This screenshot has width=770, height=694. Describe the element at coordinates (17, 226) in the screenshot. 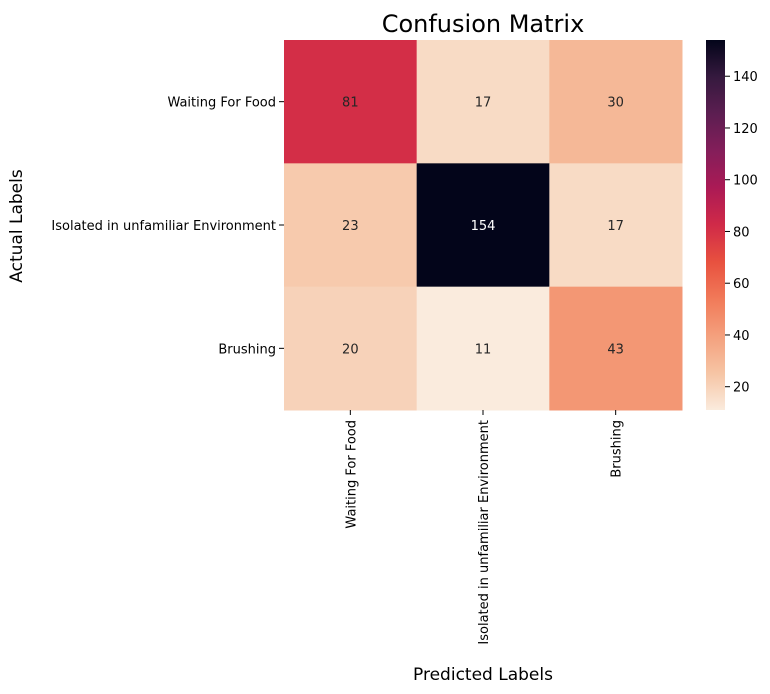

I see `y-axis-label: Actual Labels` at that location.